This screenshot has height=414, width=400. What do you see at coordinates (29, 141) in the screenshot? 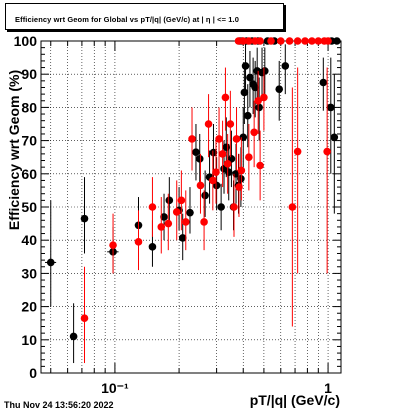
I see `y-tick-label: 70` at bounding box center [29, 141].